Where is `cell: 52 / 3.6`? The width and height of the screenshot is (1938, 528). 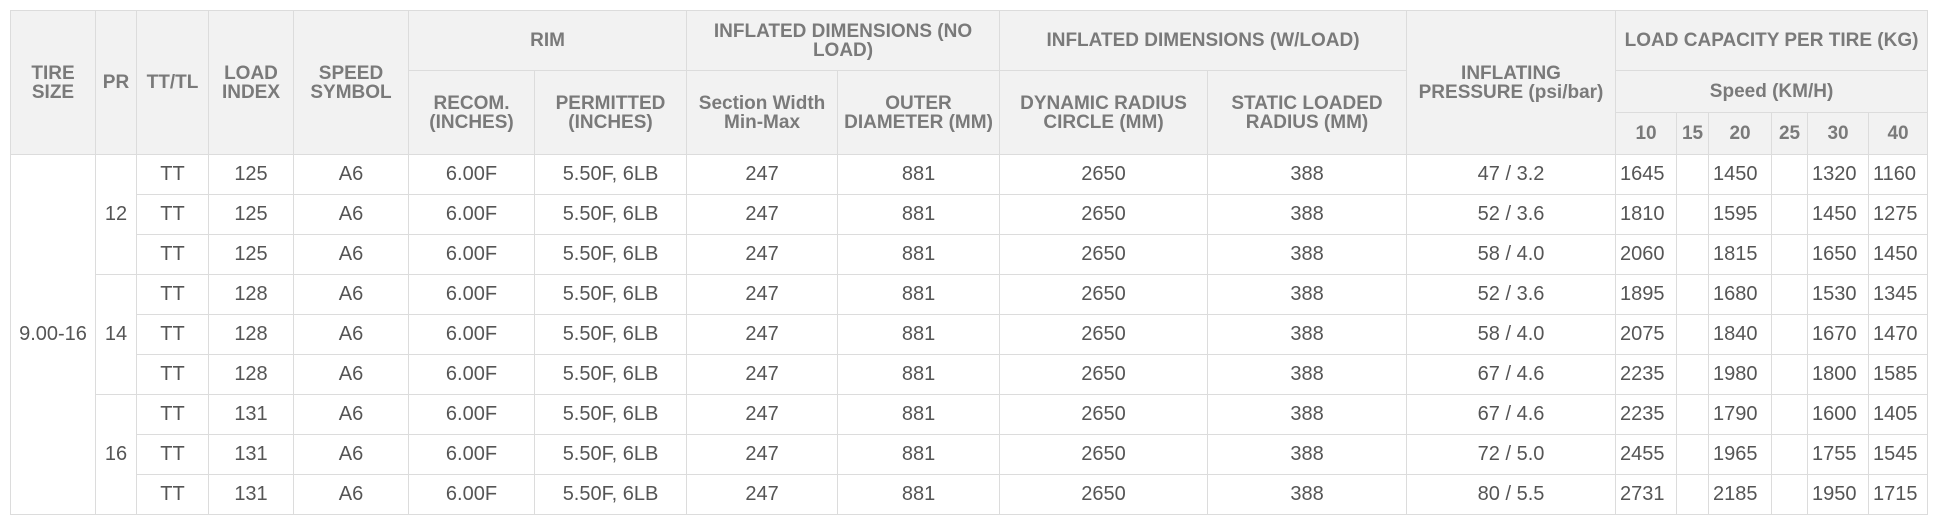 cell: 52 / 3.6 is located at coordinates (1511, 214).